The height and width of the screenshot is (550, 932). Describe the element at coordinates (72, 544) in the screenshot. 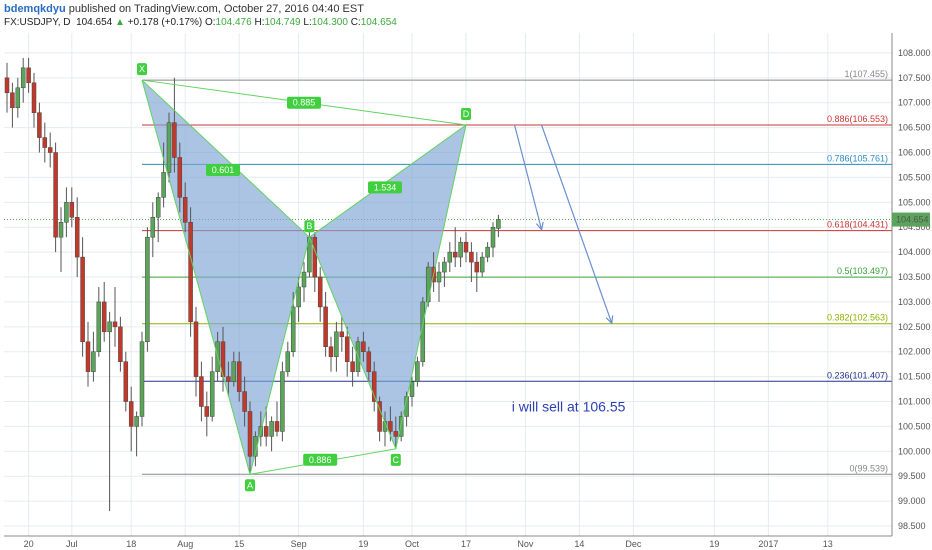

I see `x-tick-label: Jul` at that location.